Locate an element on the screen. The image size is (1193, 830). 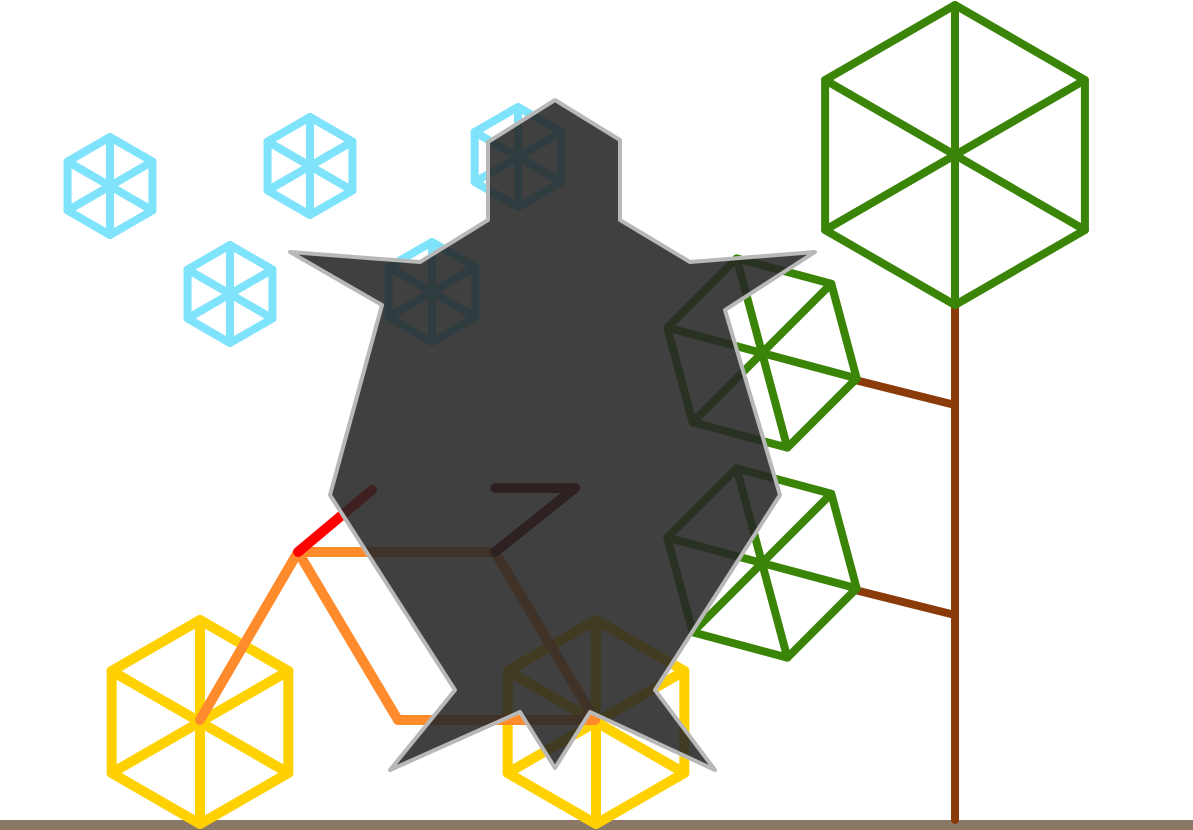
snowflake-2-spoke is located at coordinates (310, 166).